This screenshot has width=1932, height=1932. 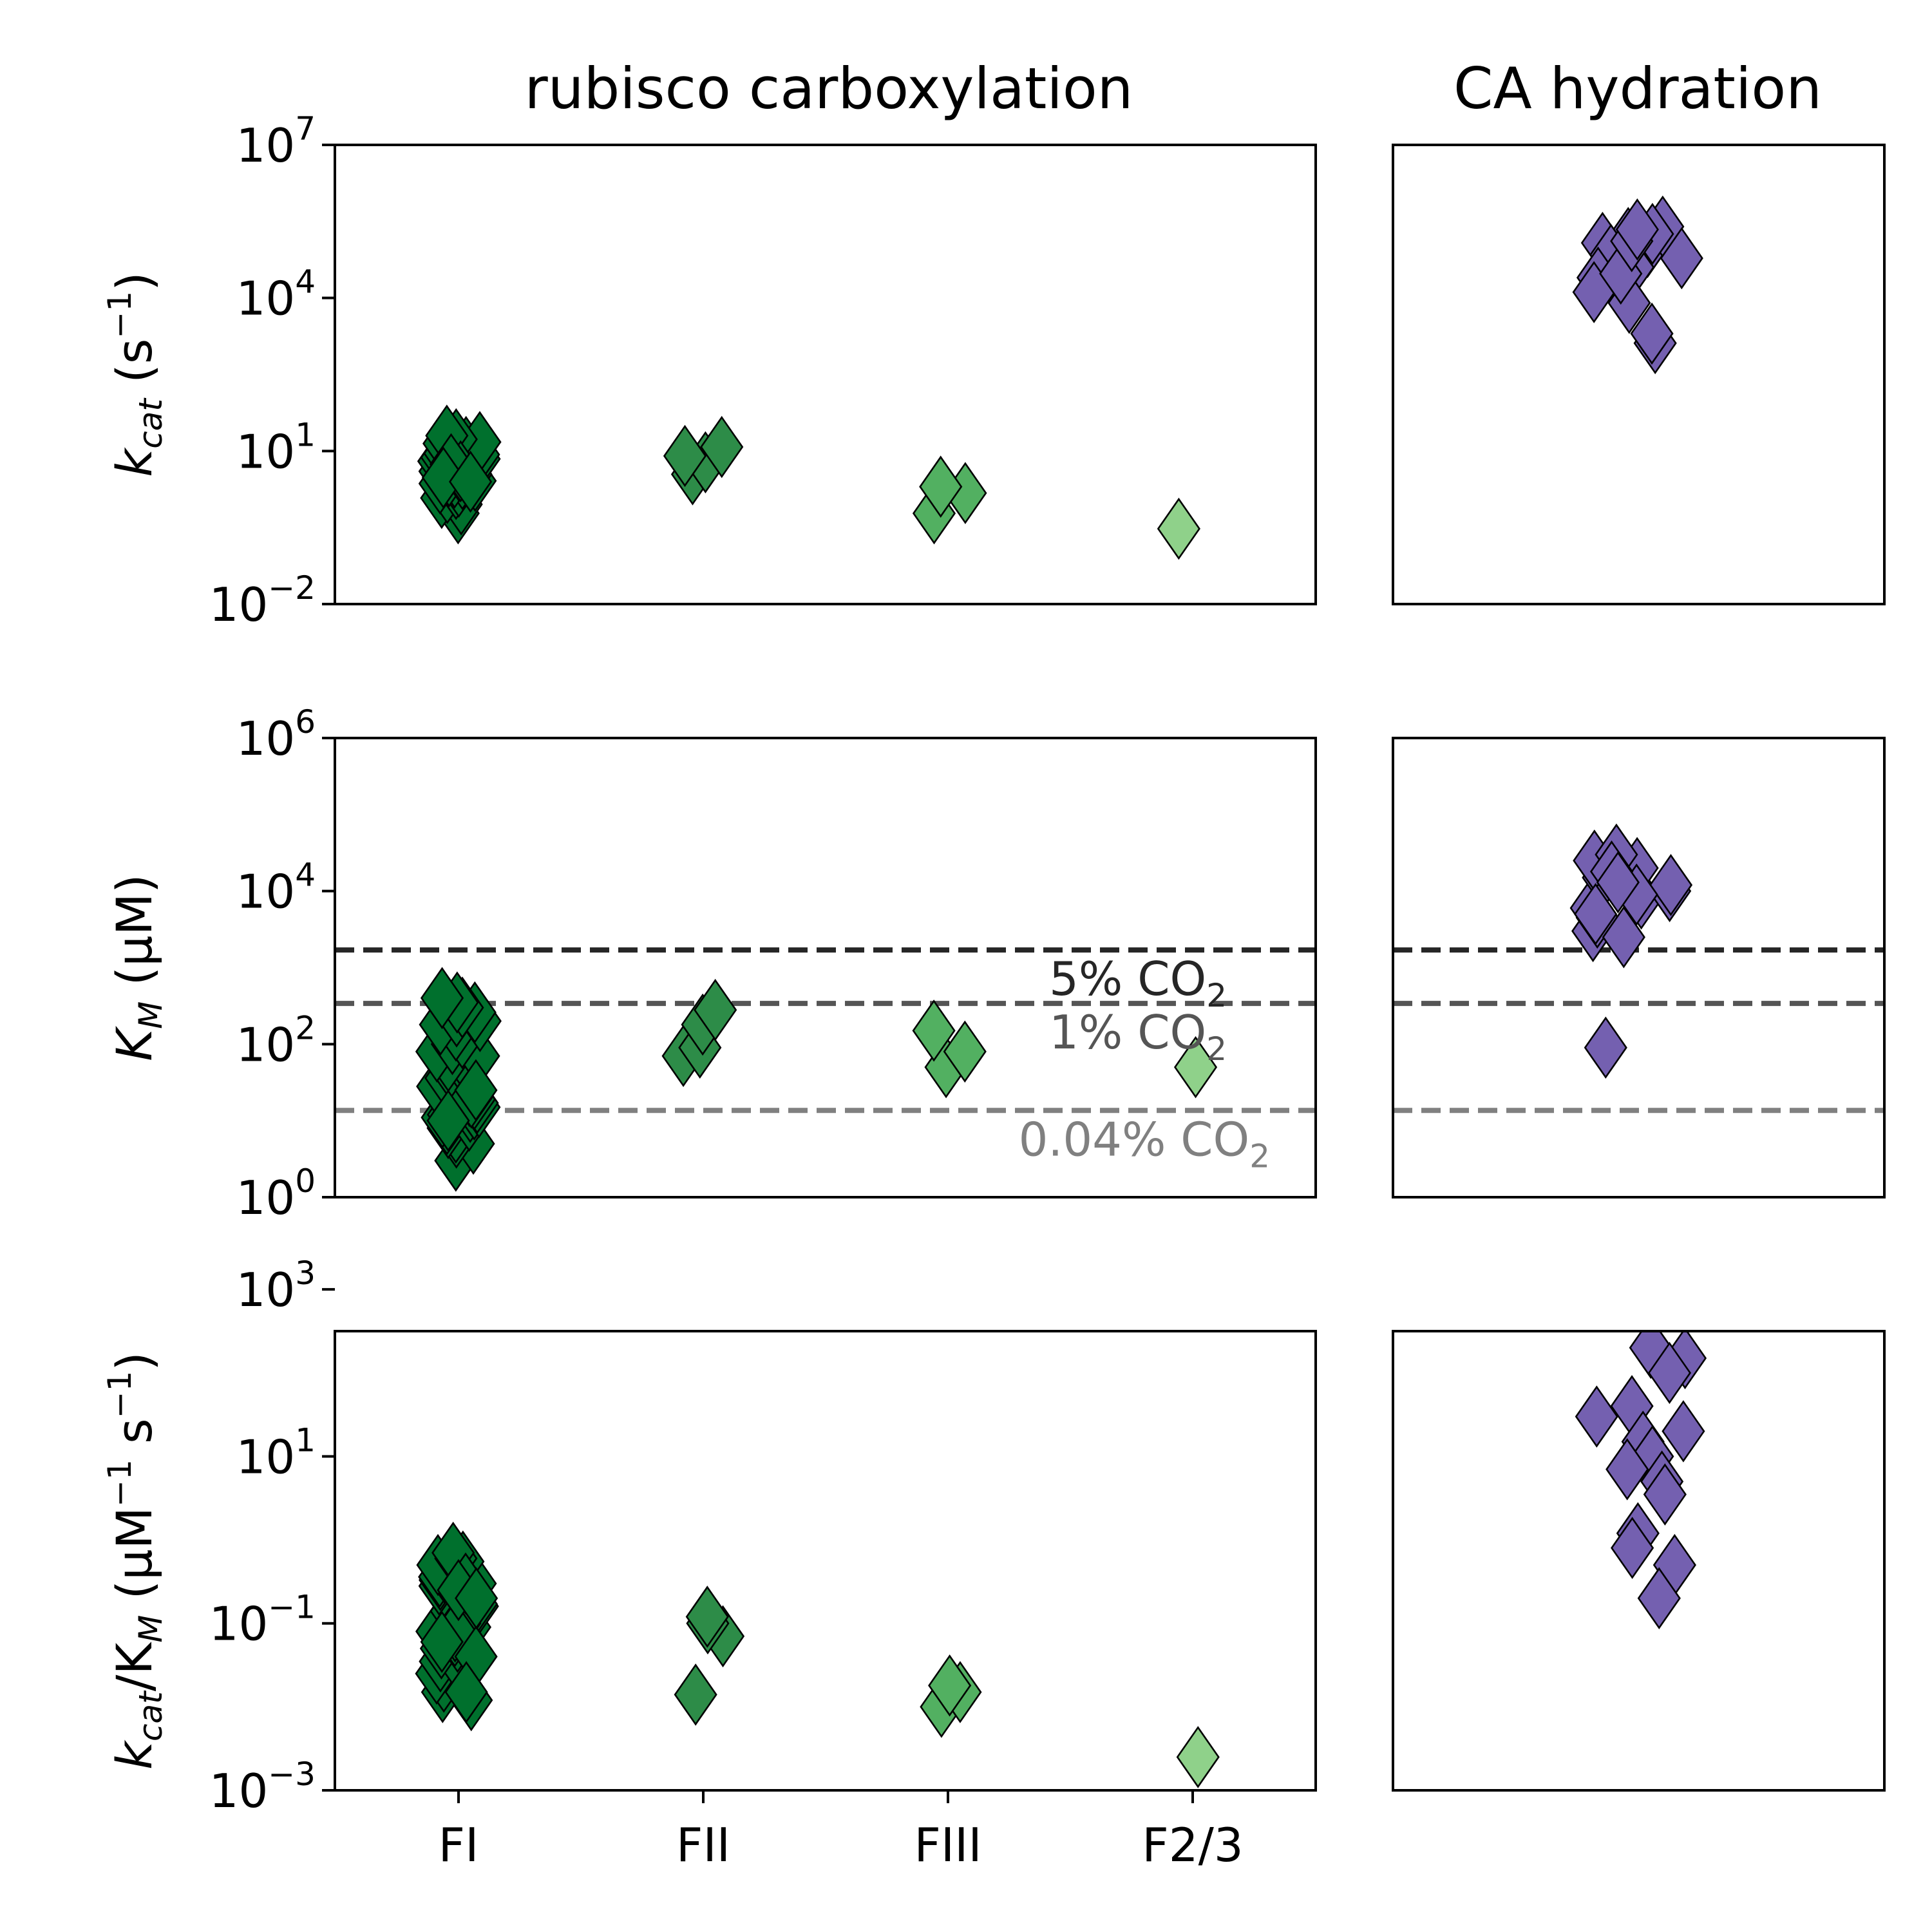 I want to click on xtick-label-FI: FI, so click(x=459, y=1845).